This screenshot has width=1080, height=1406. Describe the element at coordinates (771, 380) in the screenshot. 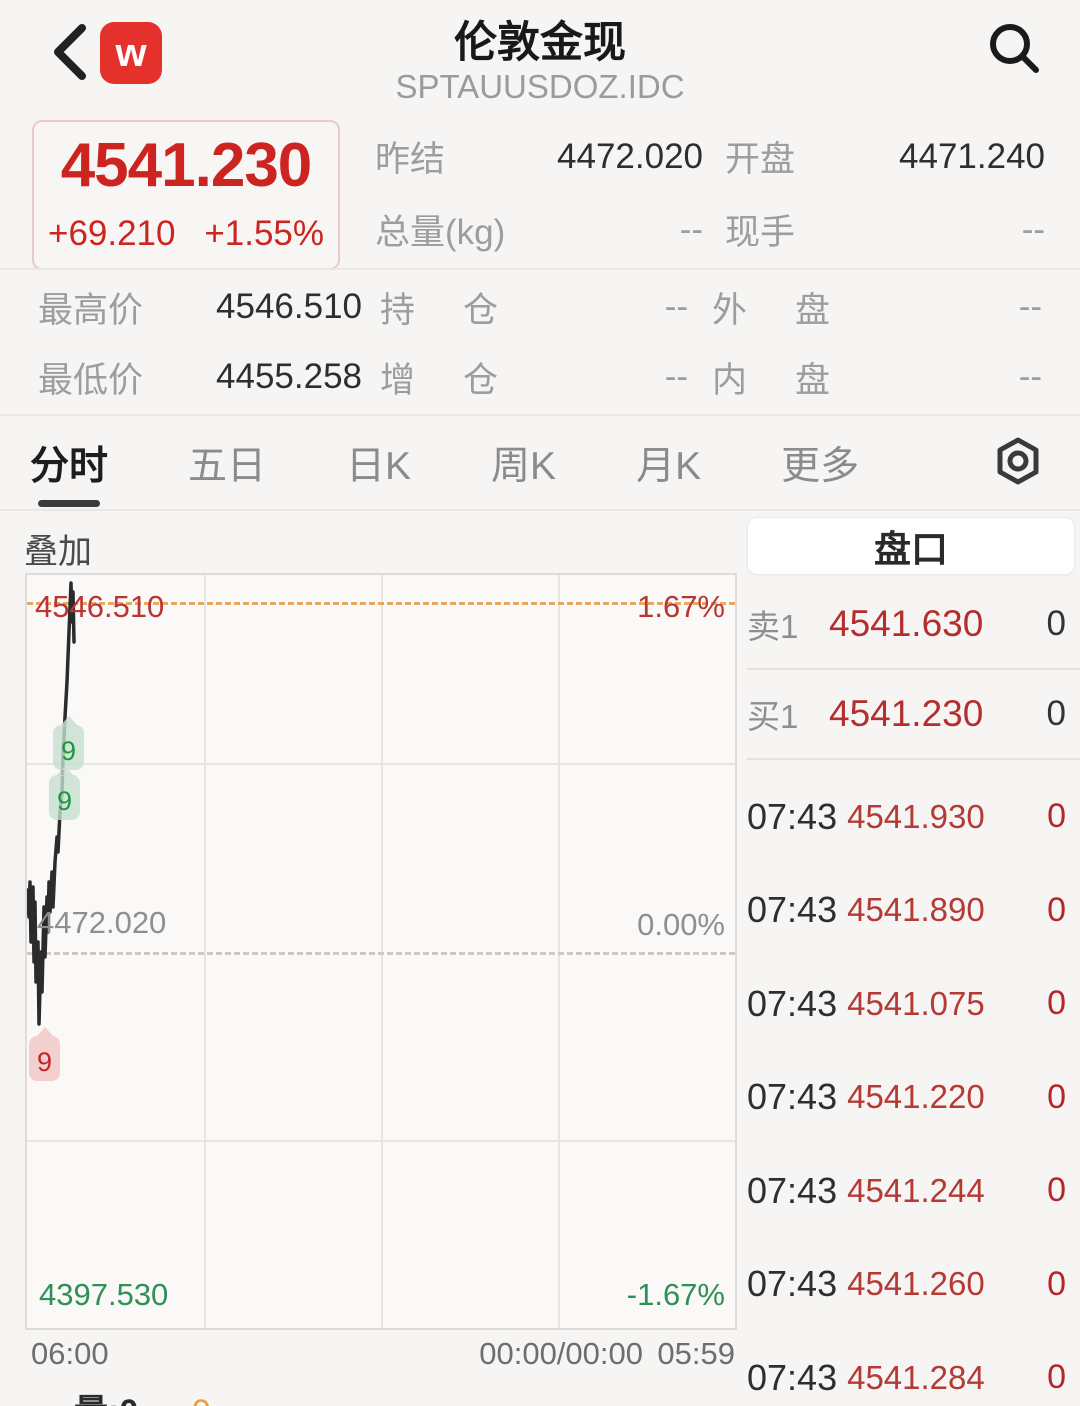

I see `stat-label: 内盘` at that location.